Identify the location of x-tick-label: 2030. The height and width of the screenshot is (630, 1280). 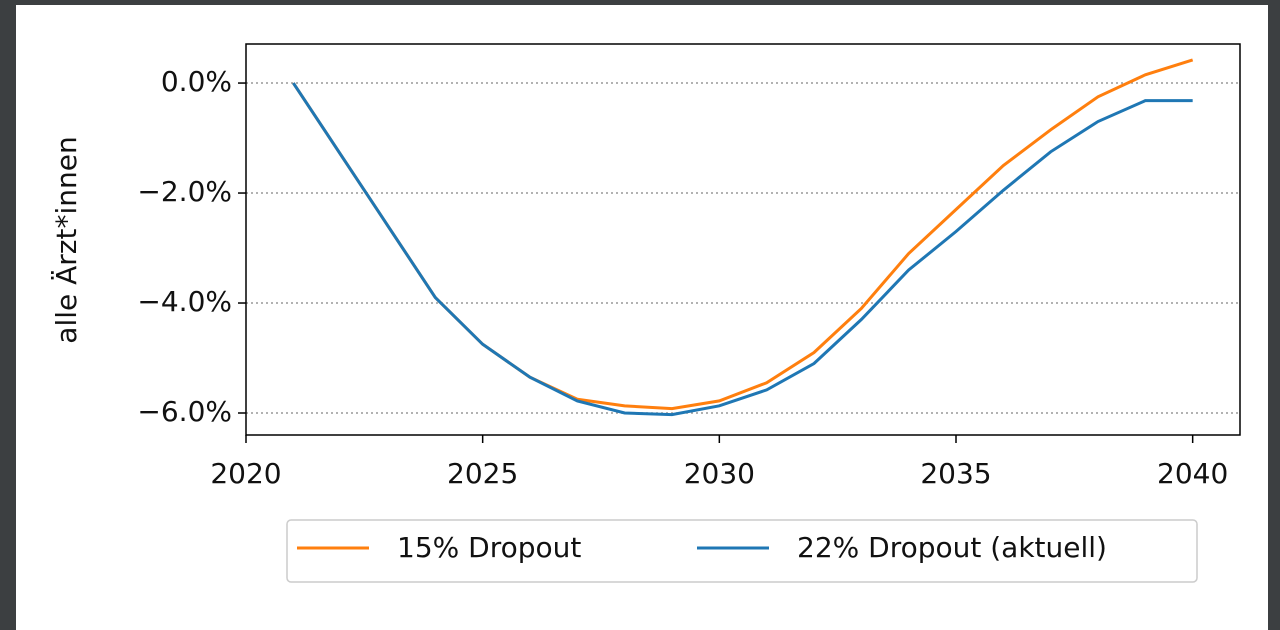
(719, 473).